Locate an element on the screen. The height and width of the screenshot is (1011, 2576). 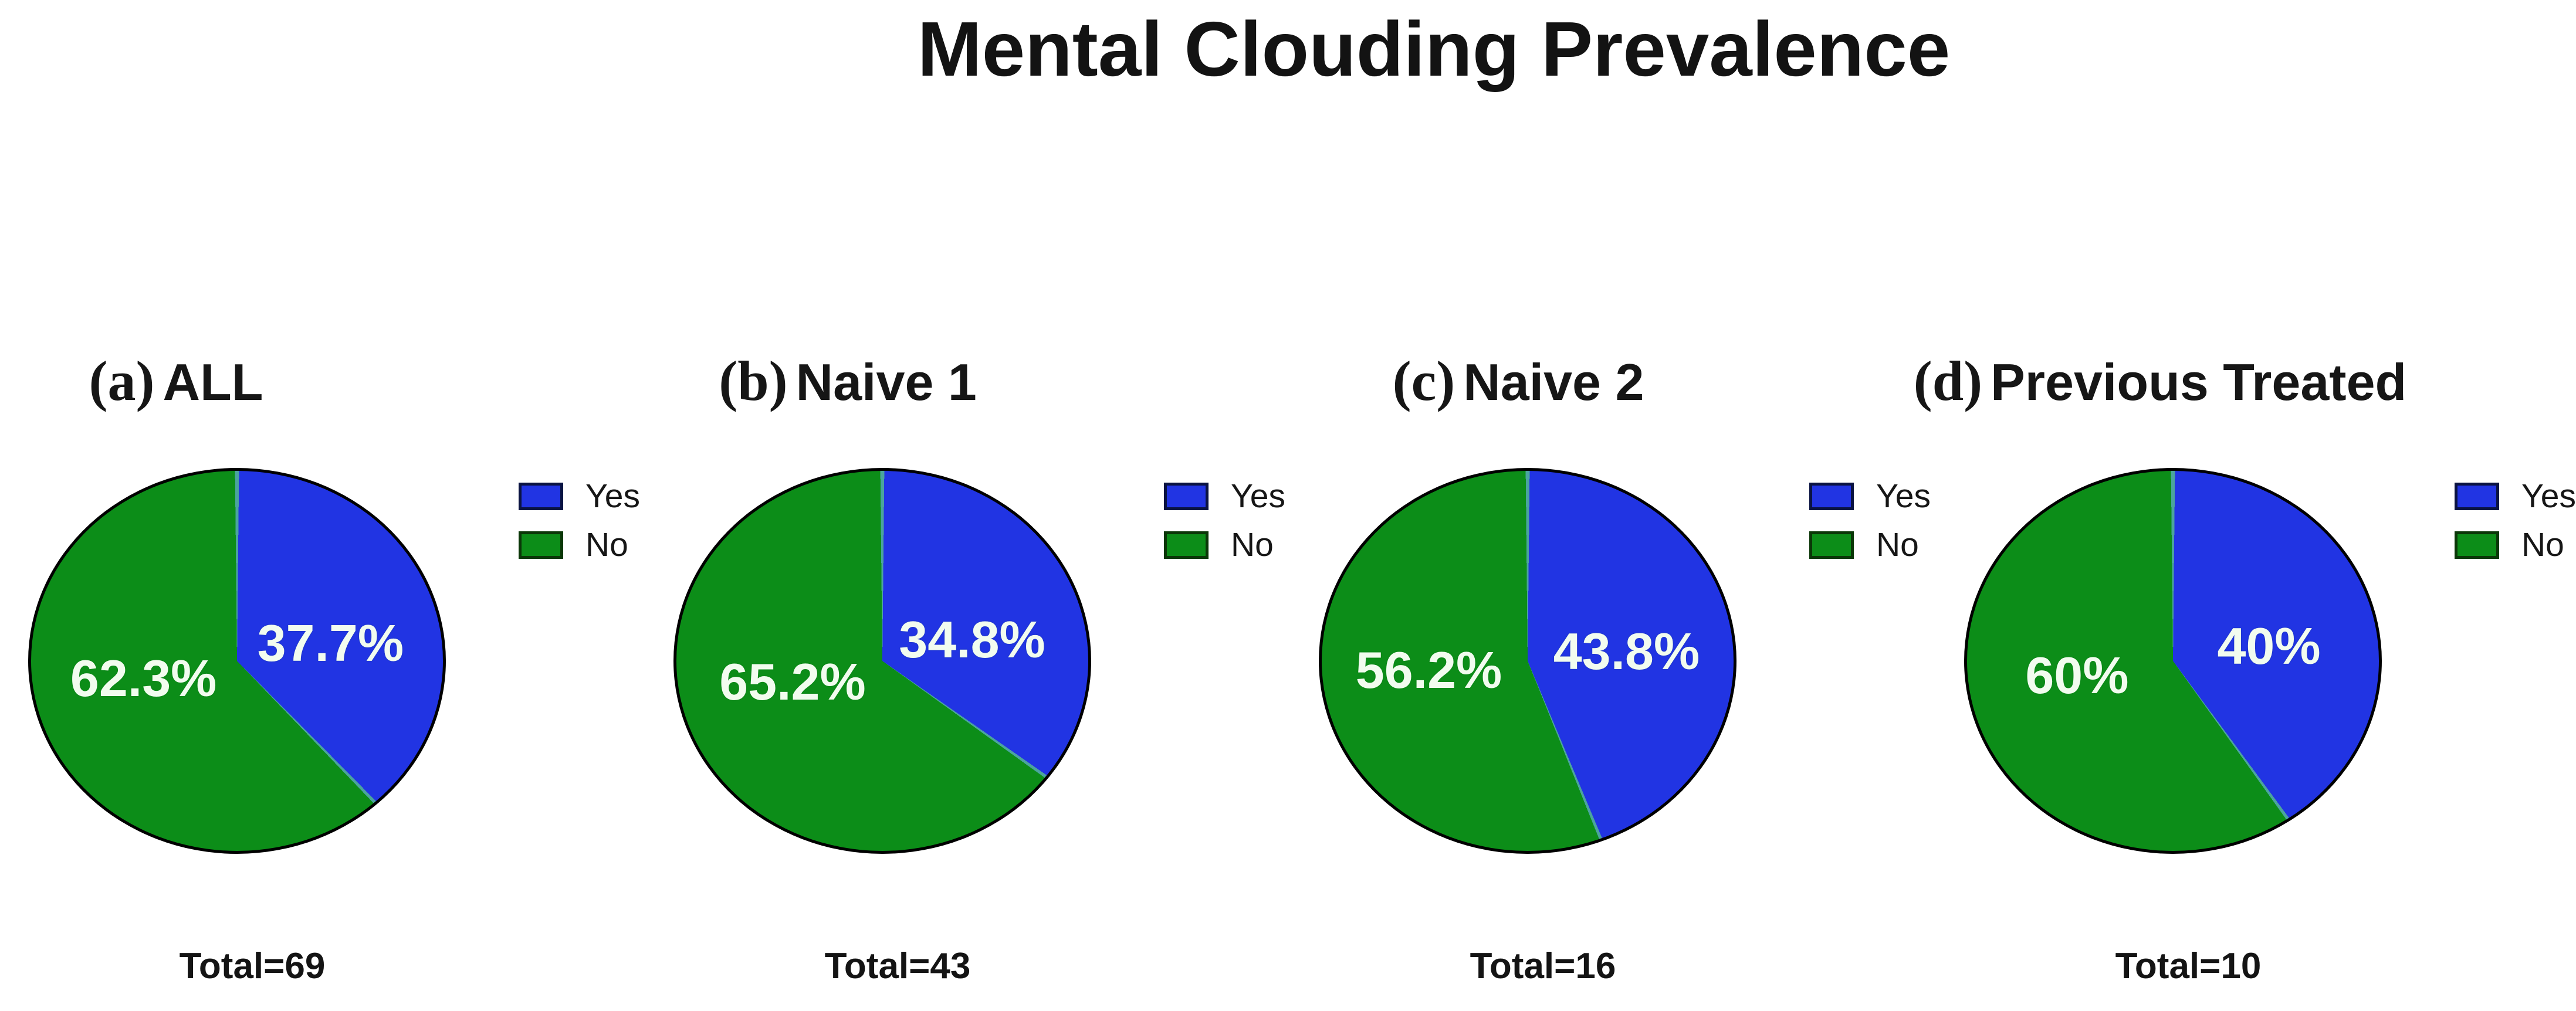
panel-name: Naive 2 is located at coordinates (1553, 382).